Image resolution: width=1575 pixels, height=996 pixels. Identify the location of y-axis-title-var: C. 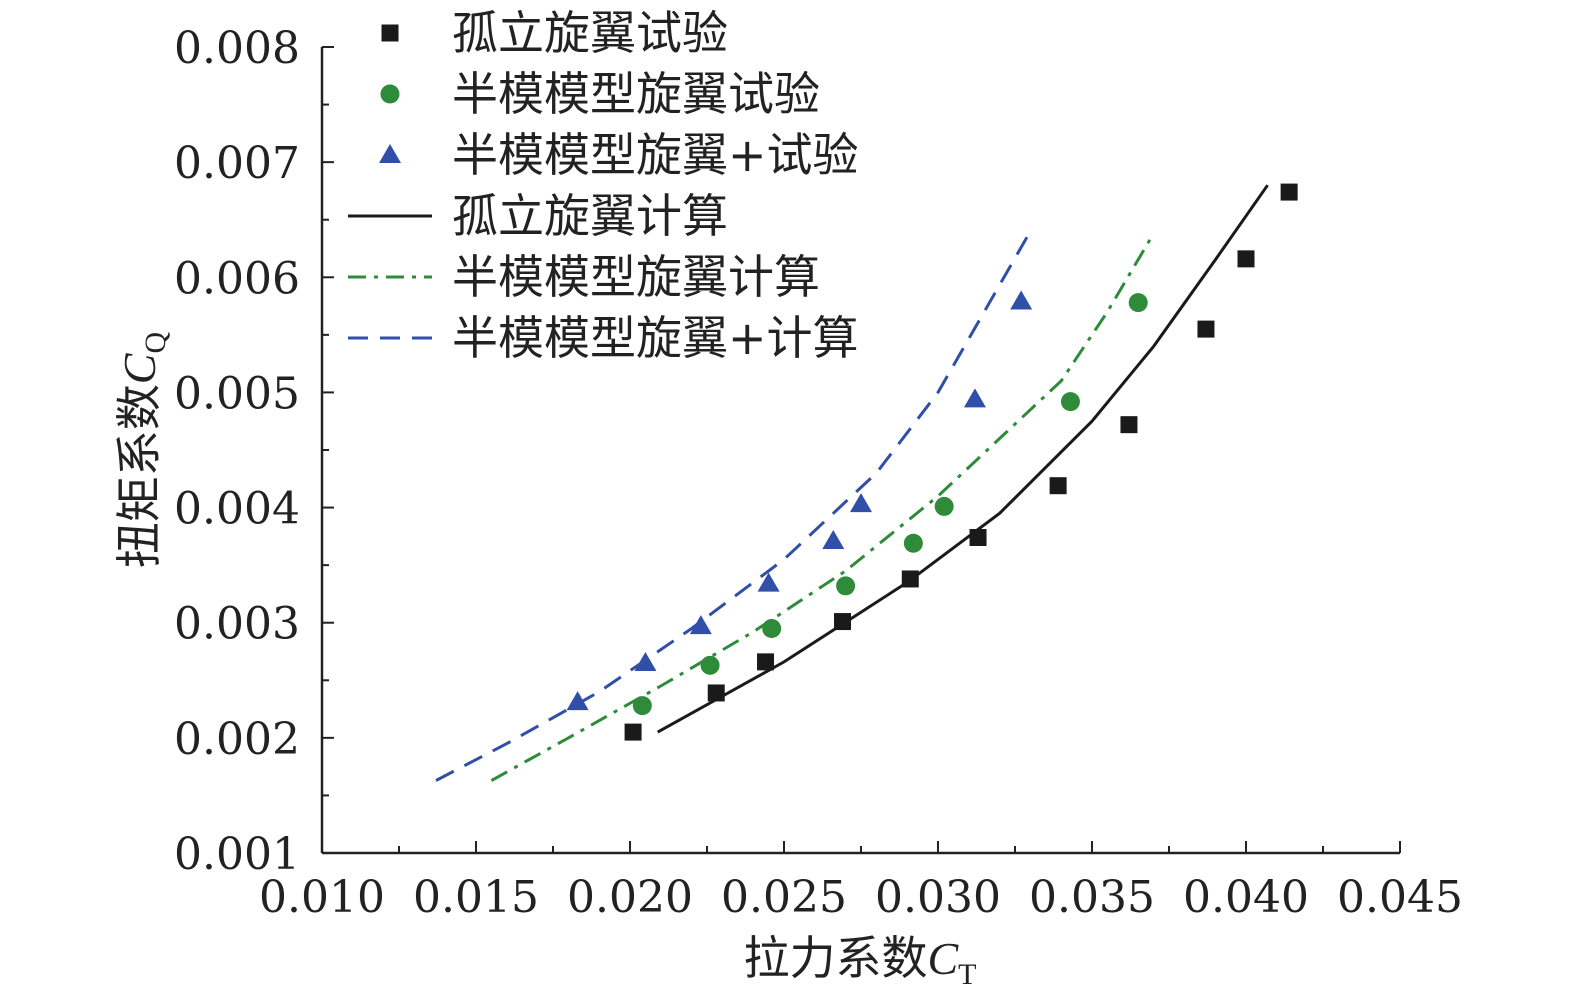
(139, 368).